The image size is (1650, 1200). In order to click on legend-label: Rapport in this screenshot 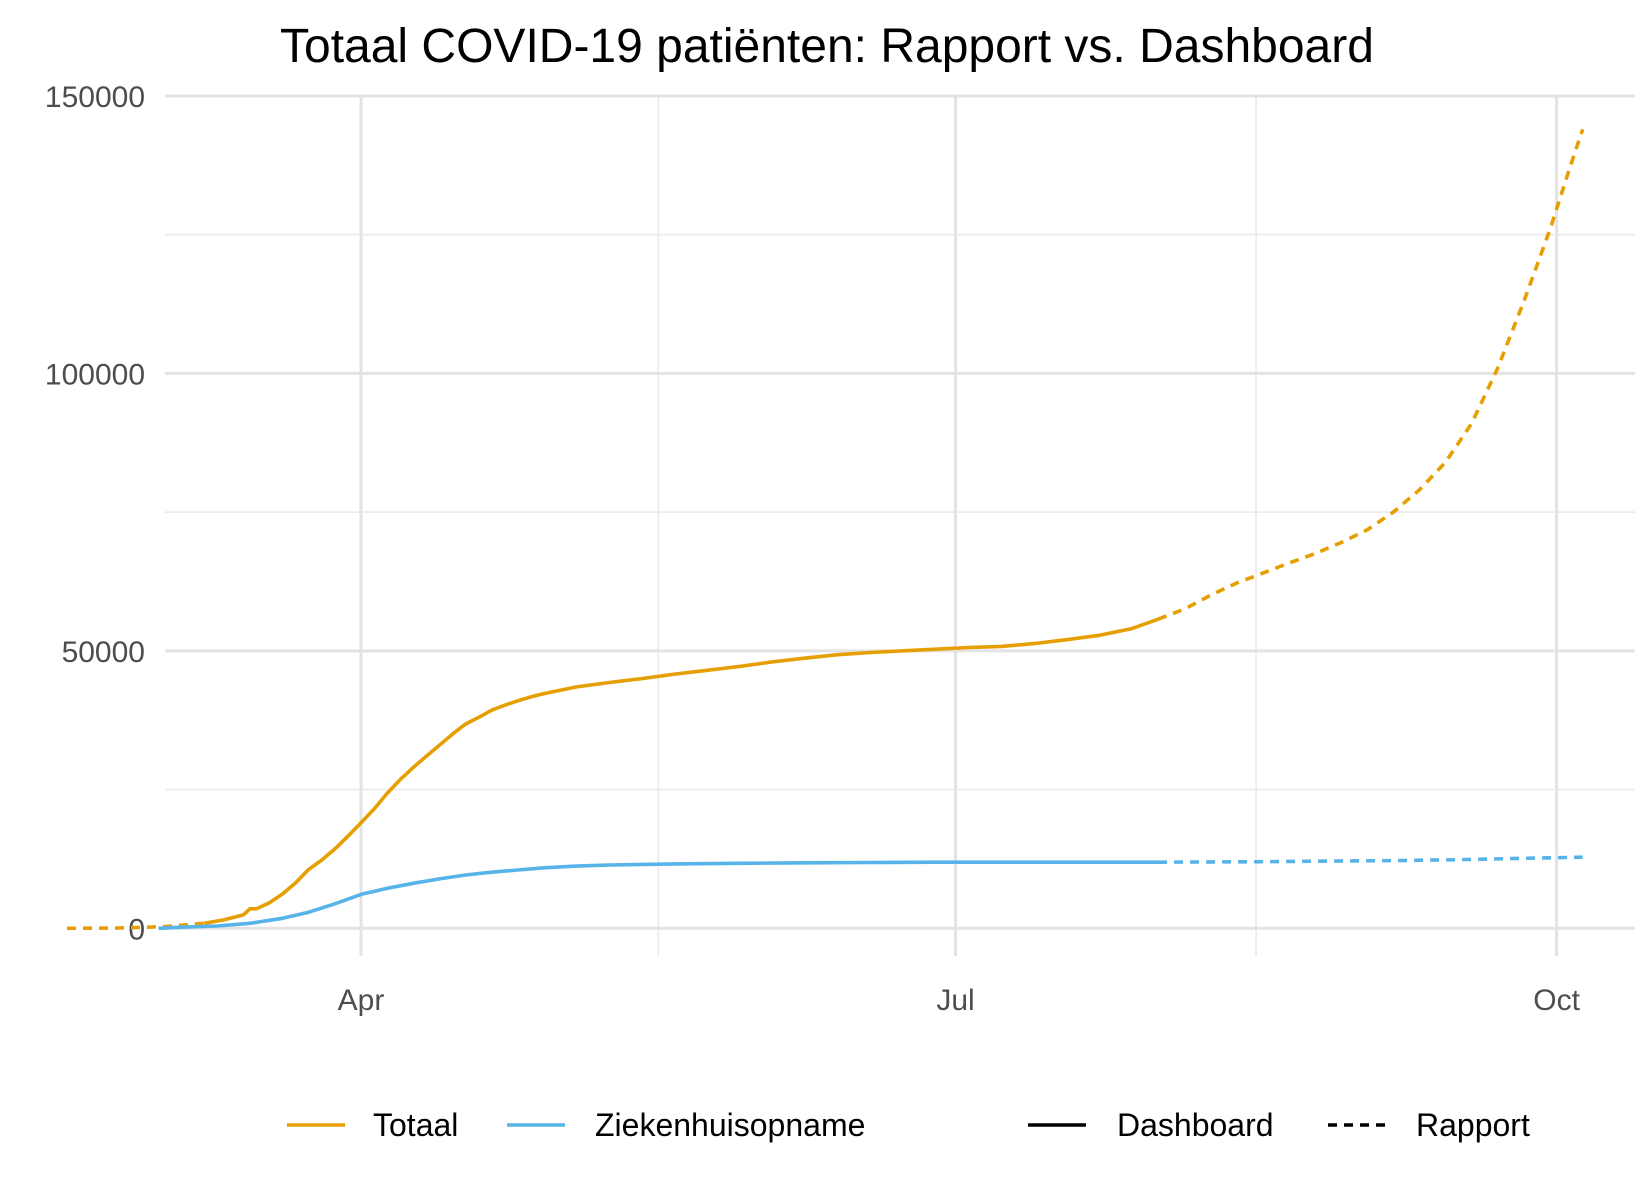, I will do `click(1473, 1125)`.